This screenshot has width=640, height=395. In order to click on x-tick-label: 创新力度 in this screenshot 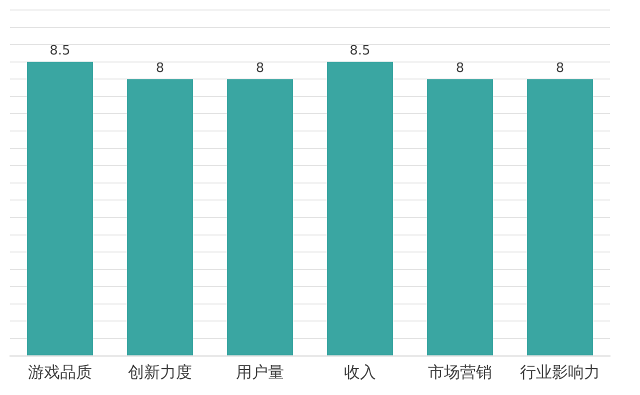, I will do `click(160, 372)`.